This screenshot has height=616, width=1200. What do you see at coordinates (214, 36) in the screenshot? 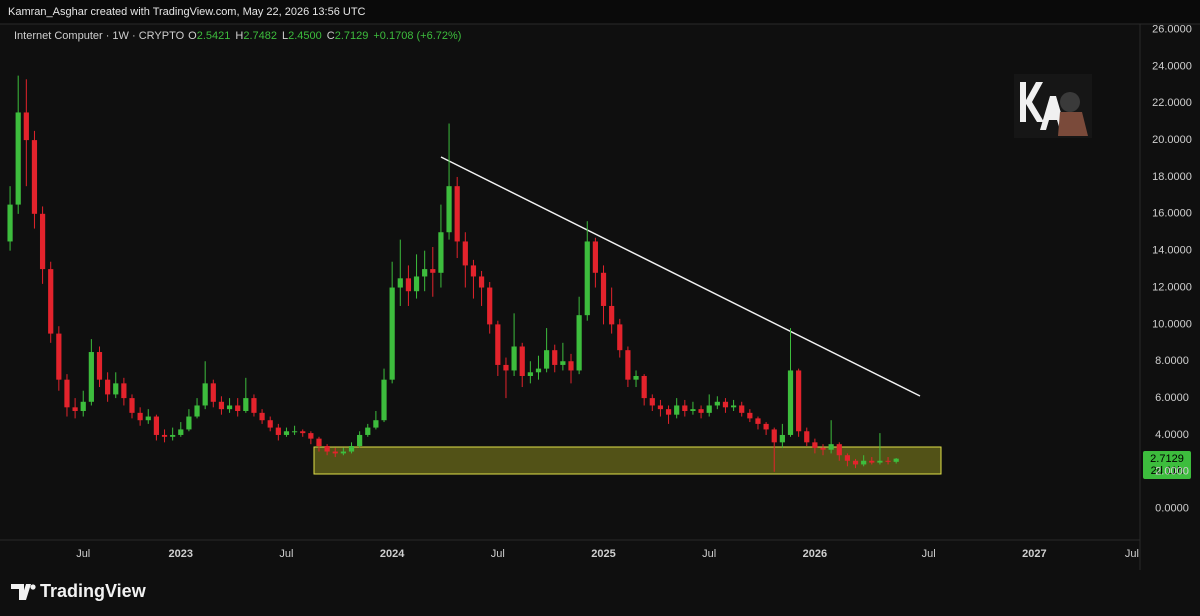
I see `legend-value: 2.5421` at bounding box center [214, 36].